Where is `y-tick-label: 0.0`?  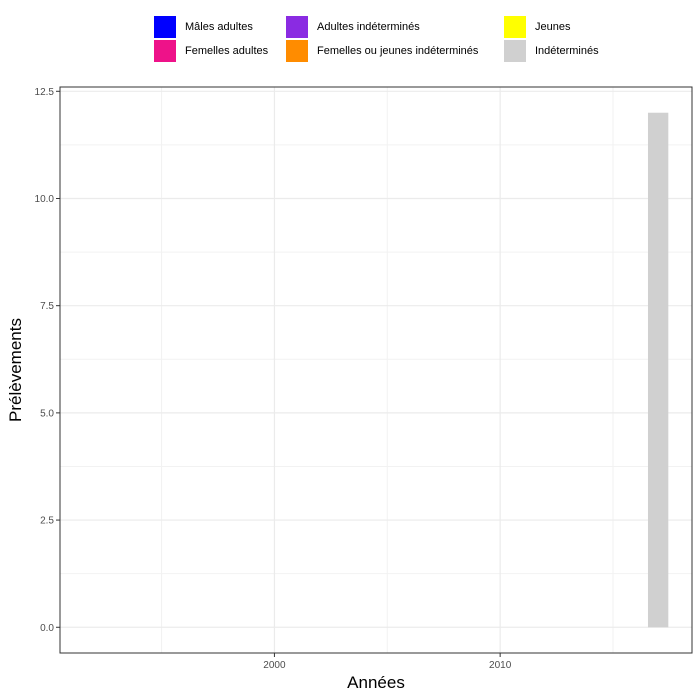
y-tick-label: 0.0 is located at coordinates (47, 628).